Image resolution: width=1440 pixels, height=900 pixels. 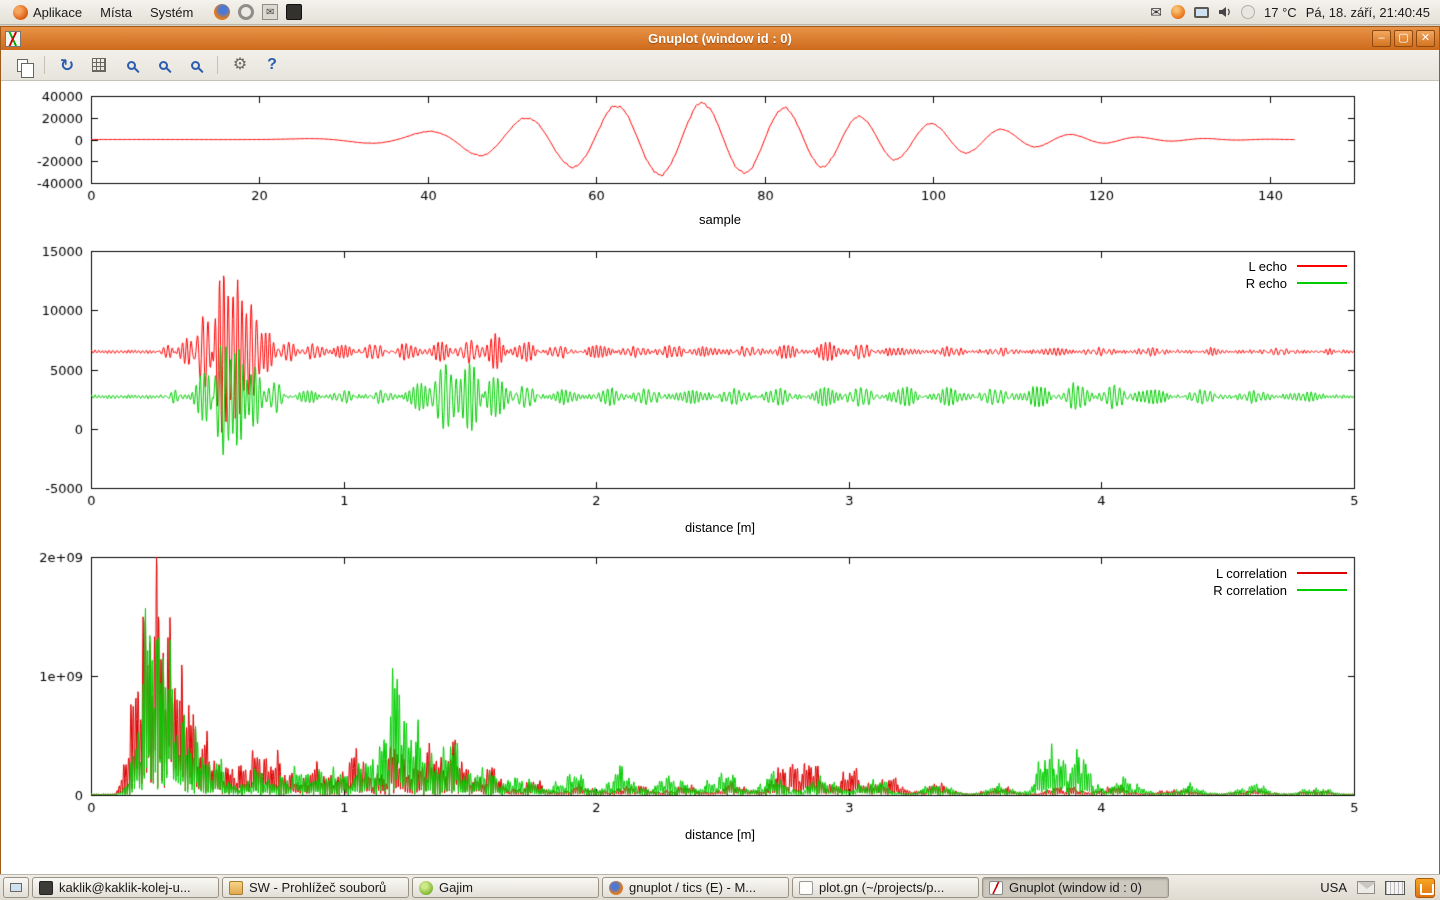 I want to click on menu-applications: Aplikace, so click(x=47, y=12).